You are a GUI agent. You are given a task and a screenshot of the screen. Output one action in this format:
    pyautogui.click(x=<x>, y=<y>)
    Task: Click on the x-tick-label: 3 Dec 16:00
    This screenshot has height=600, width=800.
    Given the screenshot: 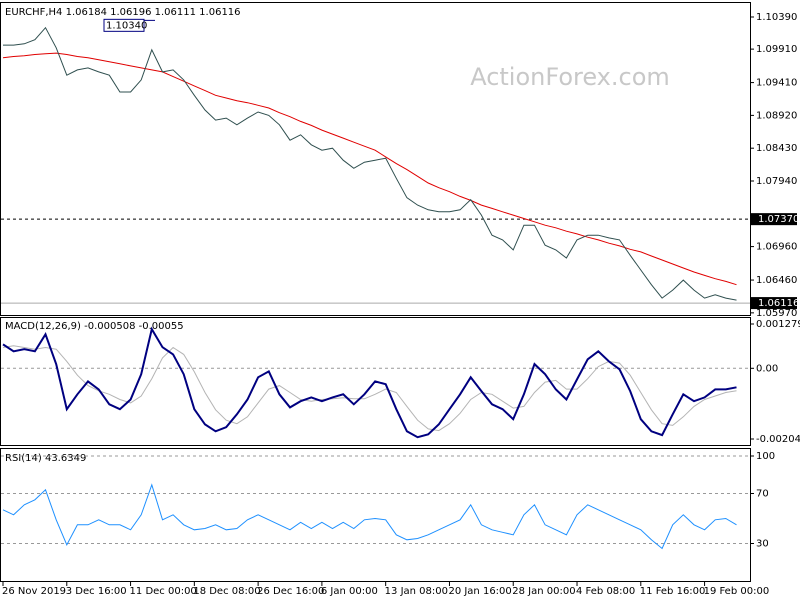 What is the action you would take?
    pyautogui.click(x=96, y=591)
    